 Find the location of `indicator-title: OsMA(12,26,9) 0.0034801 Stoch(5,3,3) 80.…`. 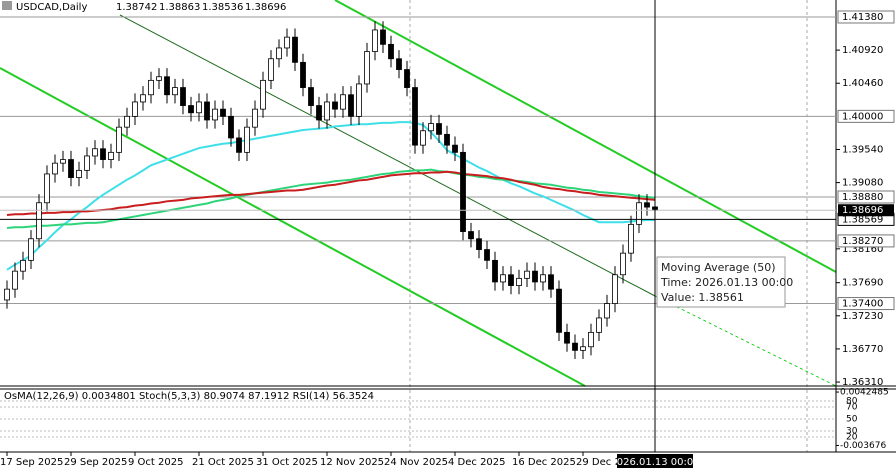

indicator-title: OsMA(12,26,9) 0.0034801 Stoch(5,3,3) 80.… is located at coordinates (189, 396).